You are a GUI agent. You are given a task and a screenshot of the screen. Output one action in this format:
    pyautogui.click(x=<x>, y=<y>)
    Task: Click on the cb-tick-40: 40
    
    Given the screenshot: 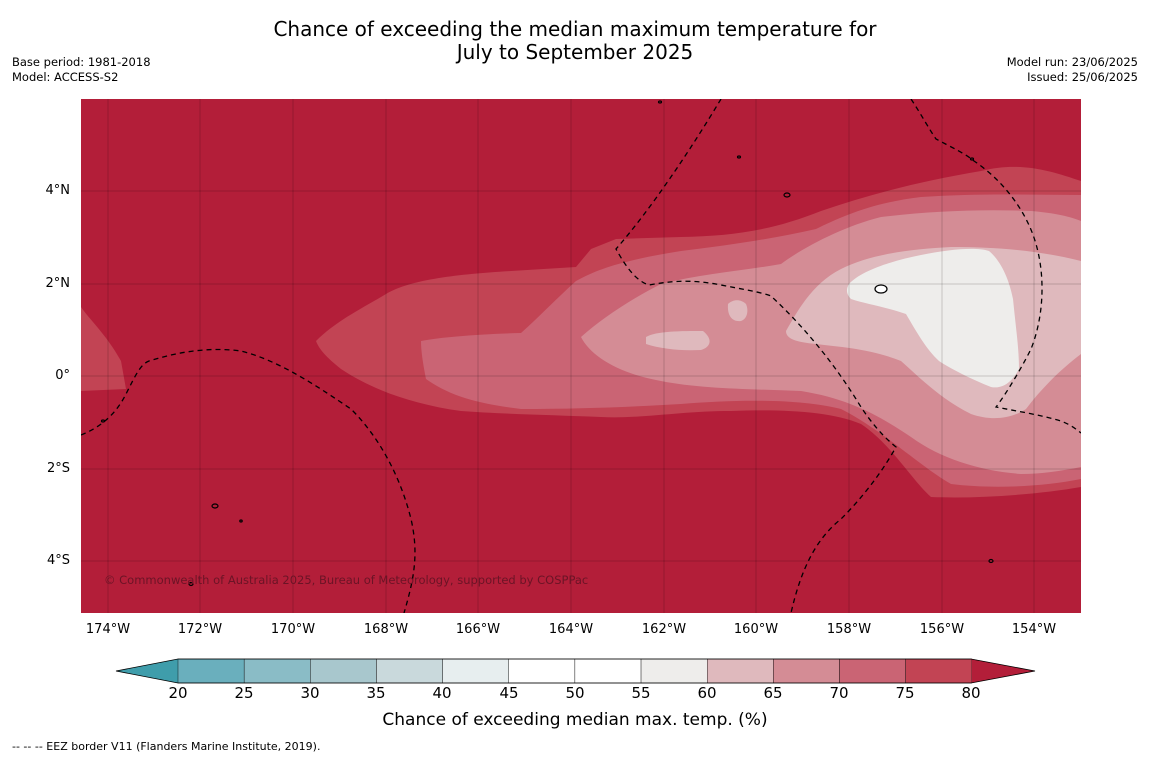 What is the action you would take?
    pyautogui.click(x=442, y=693)
    